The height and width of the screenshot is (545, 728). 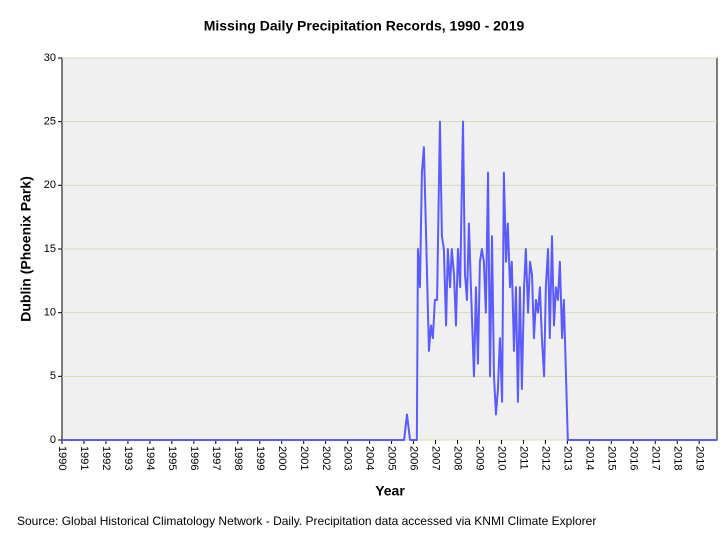 What do you see at coordinates (150, 458) in the screenshot?
I see `x-tick-label: 1994` at bounding box center [150, 458].